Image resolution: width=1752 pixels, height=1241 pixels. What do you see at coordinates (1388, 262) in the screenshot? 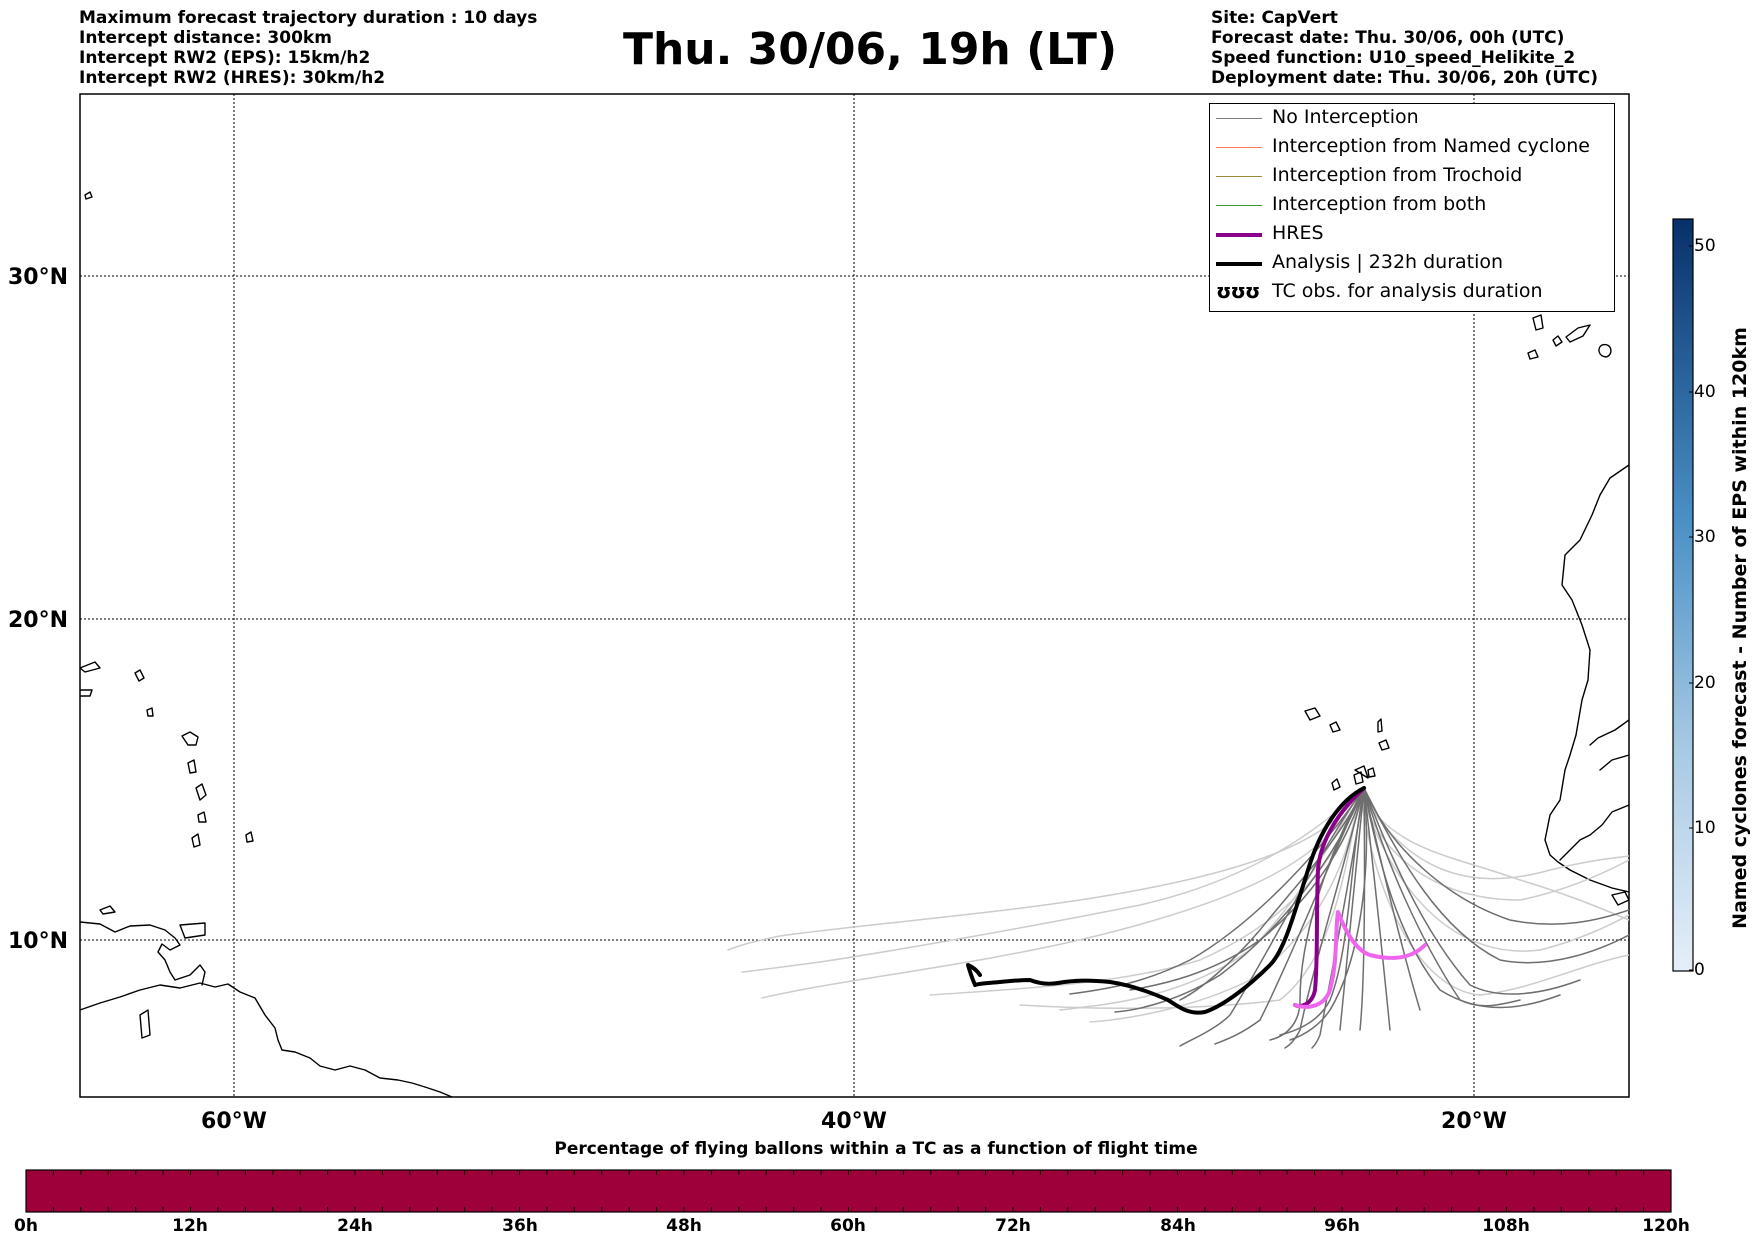
I see `legend-label: Analysis | 232h duration` at bounding box center [1388, 262].